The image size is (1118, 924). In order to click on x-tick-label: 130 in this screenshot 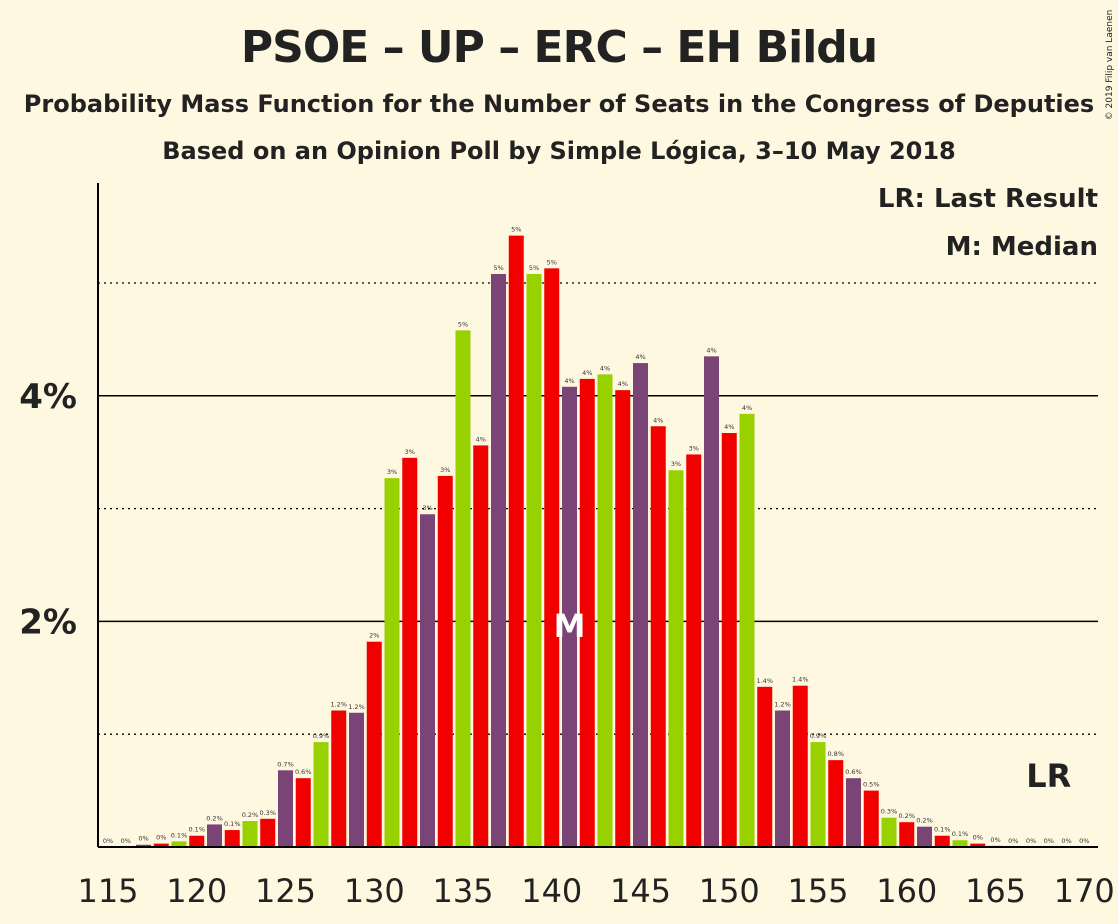, I will do `click(374, 891)`.